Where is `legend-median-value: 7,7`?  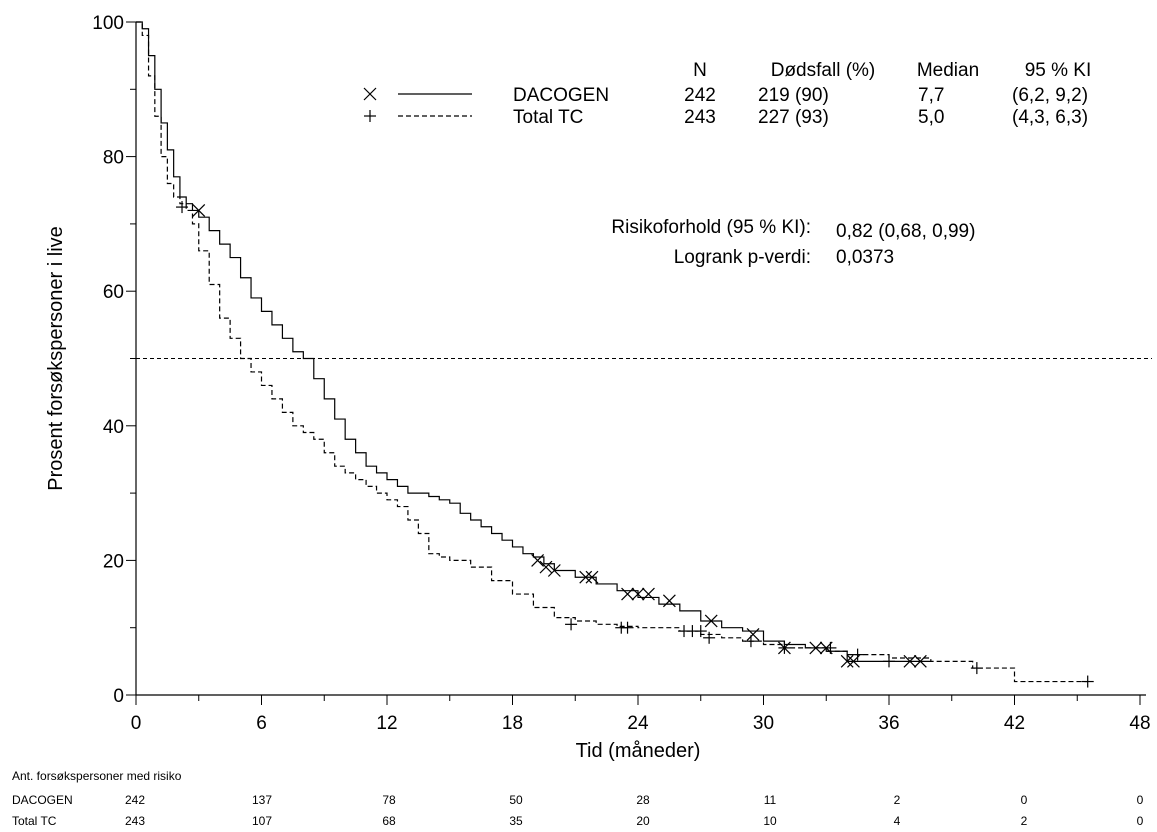
legend-median-value: 7,7 is located at coordinates (931, 95).